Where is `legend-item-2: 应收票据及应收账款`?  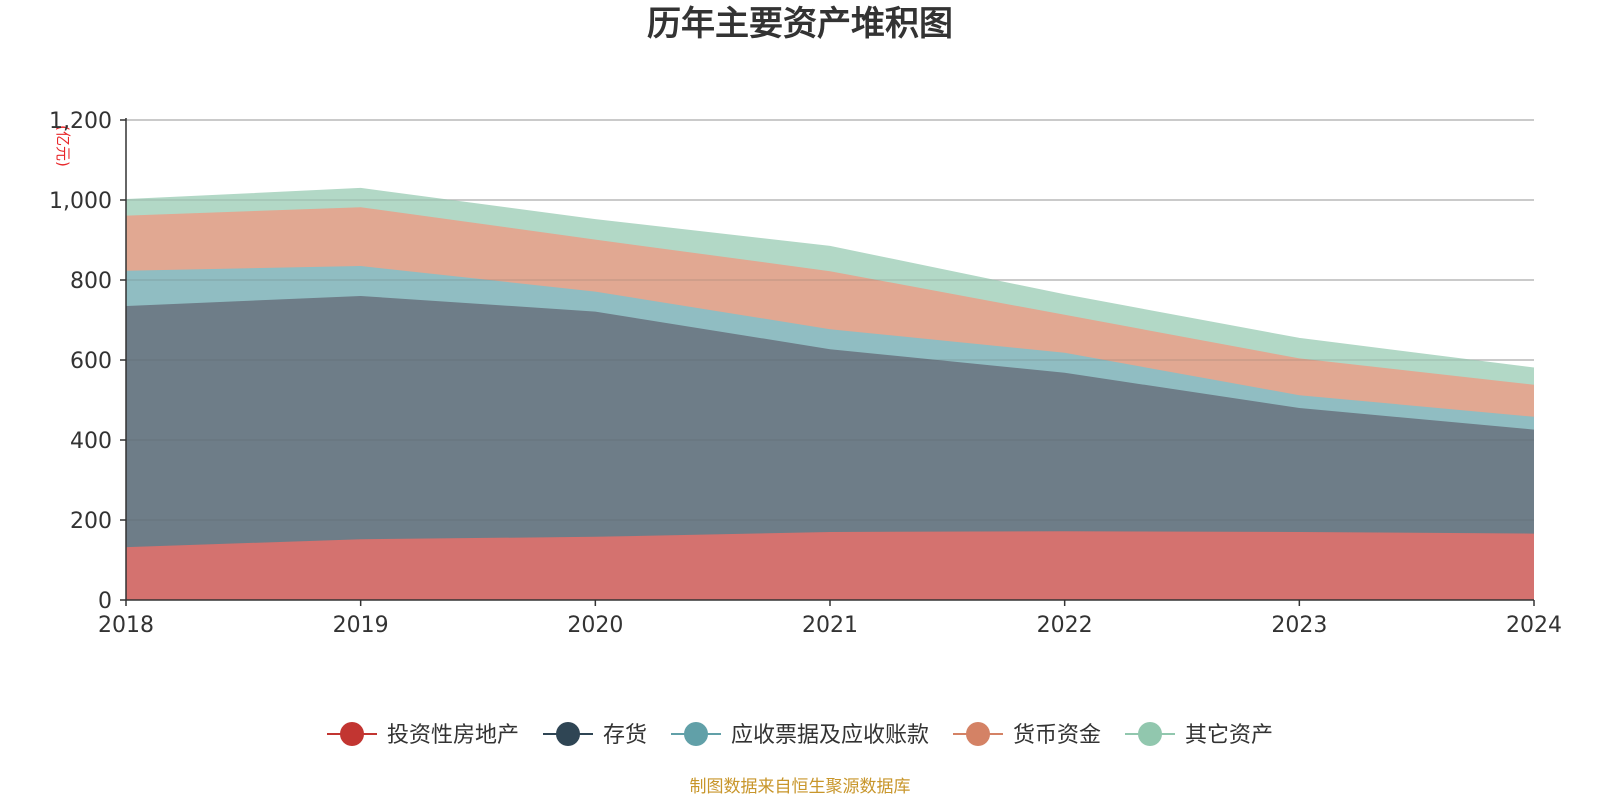 legend-item-2: 应收票据及应收账款 is located at coordinates (800, 735).